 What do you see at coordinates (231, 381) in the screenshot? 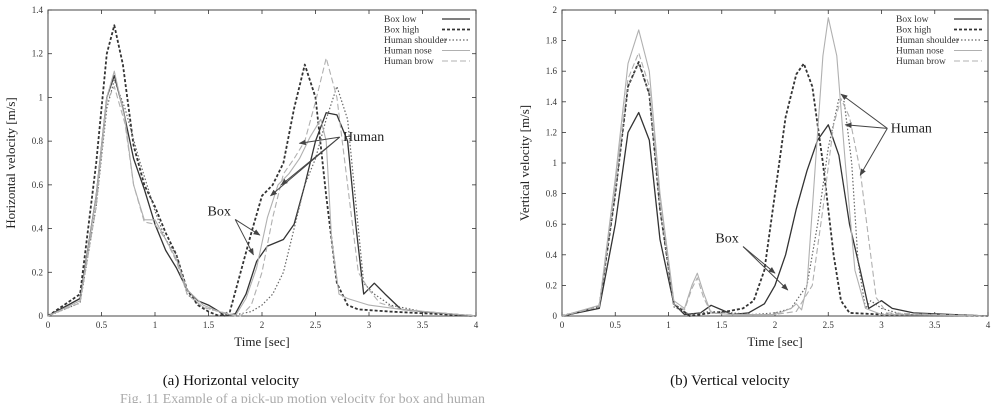
I see `chart-caption: (a) Horizontal velocity` at bounding box center [231, 381].